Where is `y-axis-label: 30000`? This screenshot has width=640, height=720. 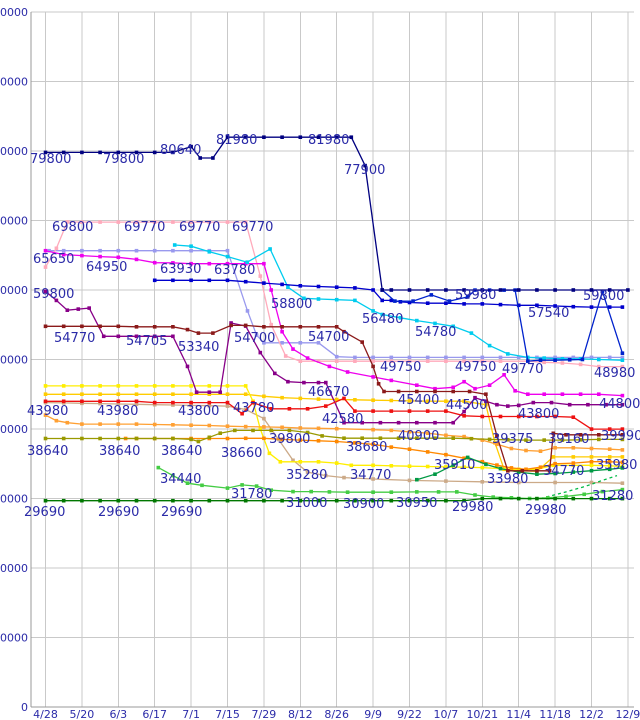
y-axis-label: 30000 is located at coordinates (14, 499).